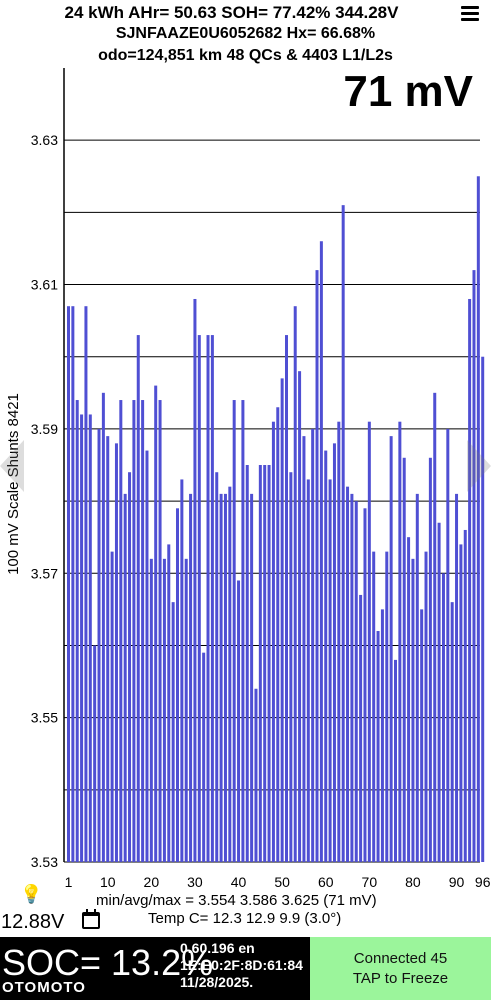 The height and width of the screenshot is (1000, 491). I want to click on otomoto-watermark: OTOMOTO, so click(44, 987).